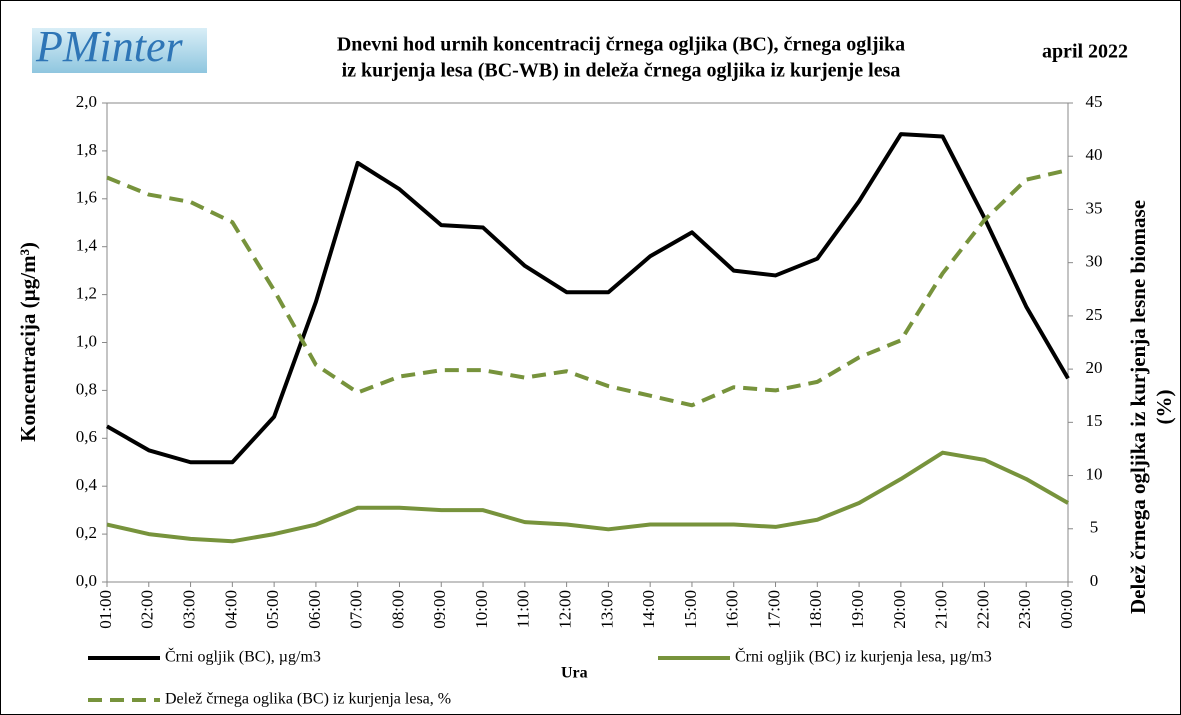 The image size is (1181, 715). Describe the element at coordinates (87, 484) in the screenshot. I see `y-tick-label: 0,4` at that location.